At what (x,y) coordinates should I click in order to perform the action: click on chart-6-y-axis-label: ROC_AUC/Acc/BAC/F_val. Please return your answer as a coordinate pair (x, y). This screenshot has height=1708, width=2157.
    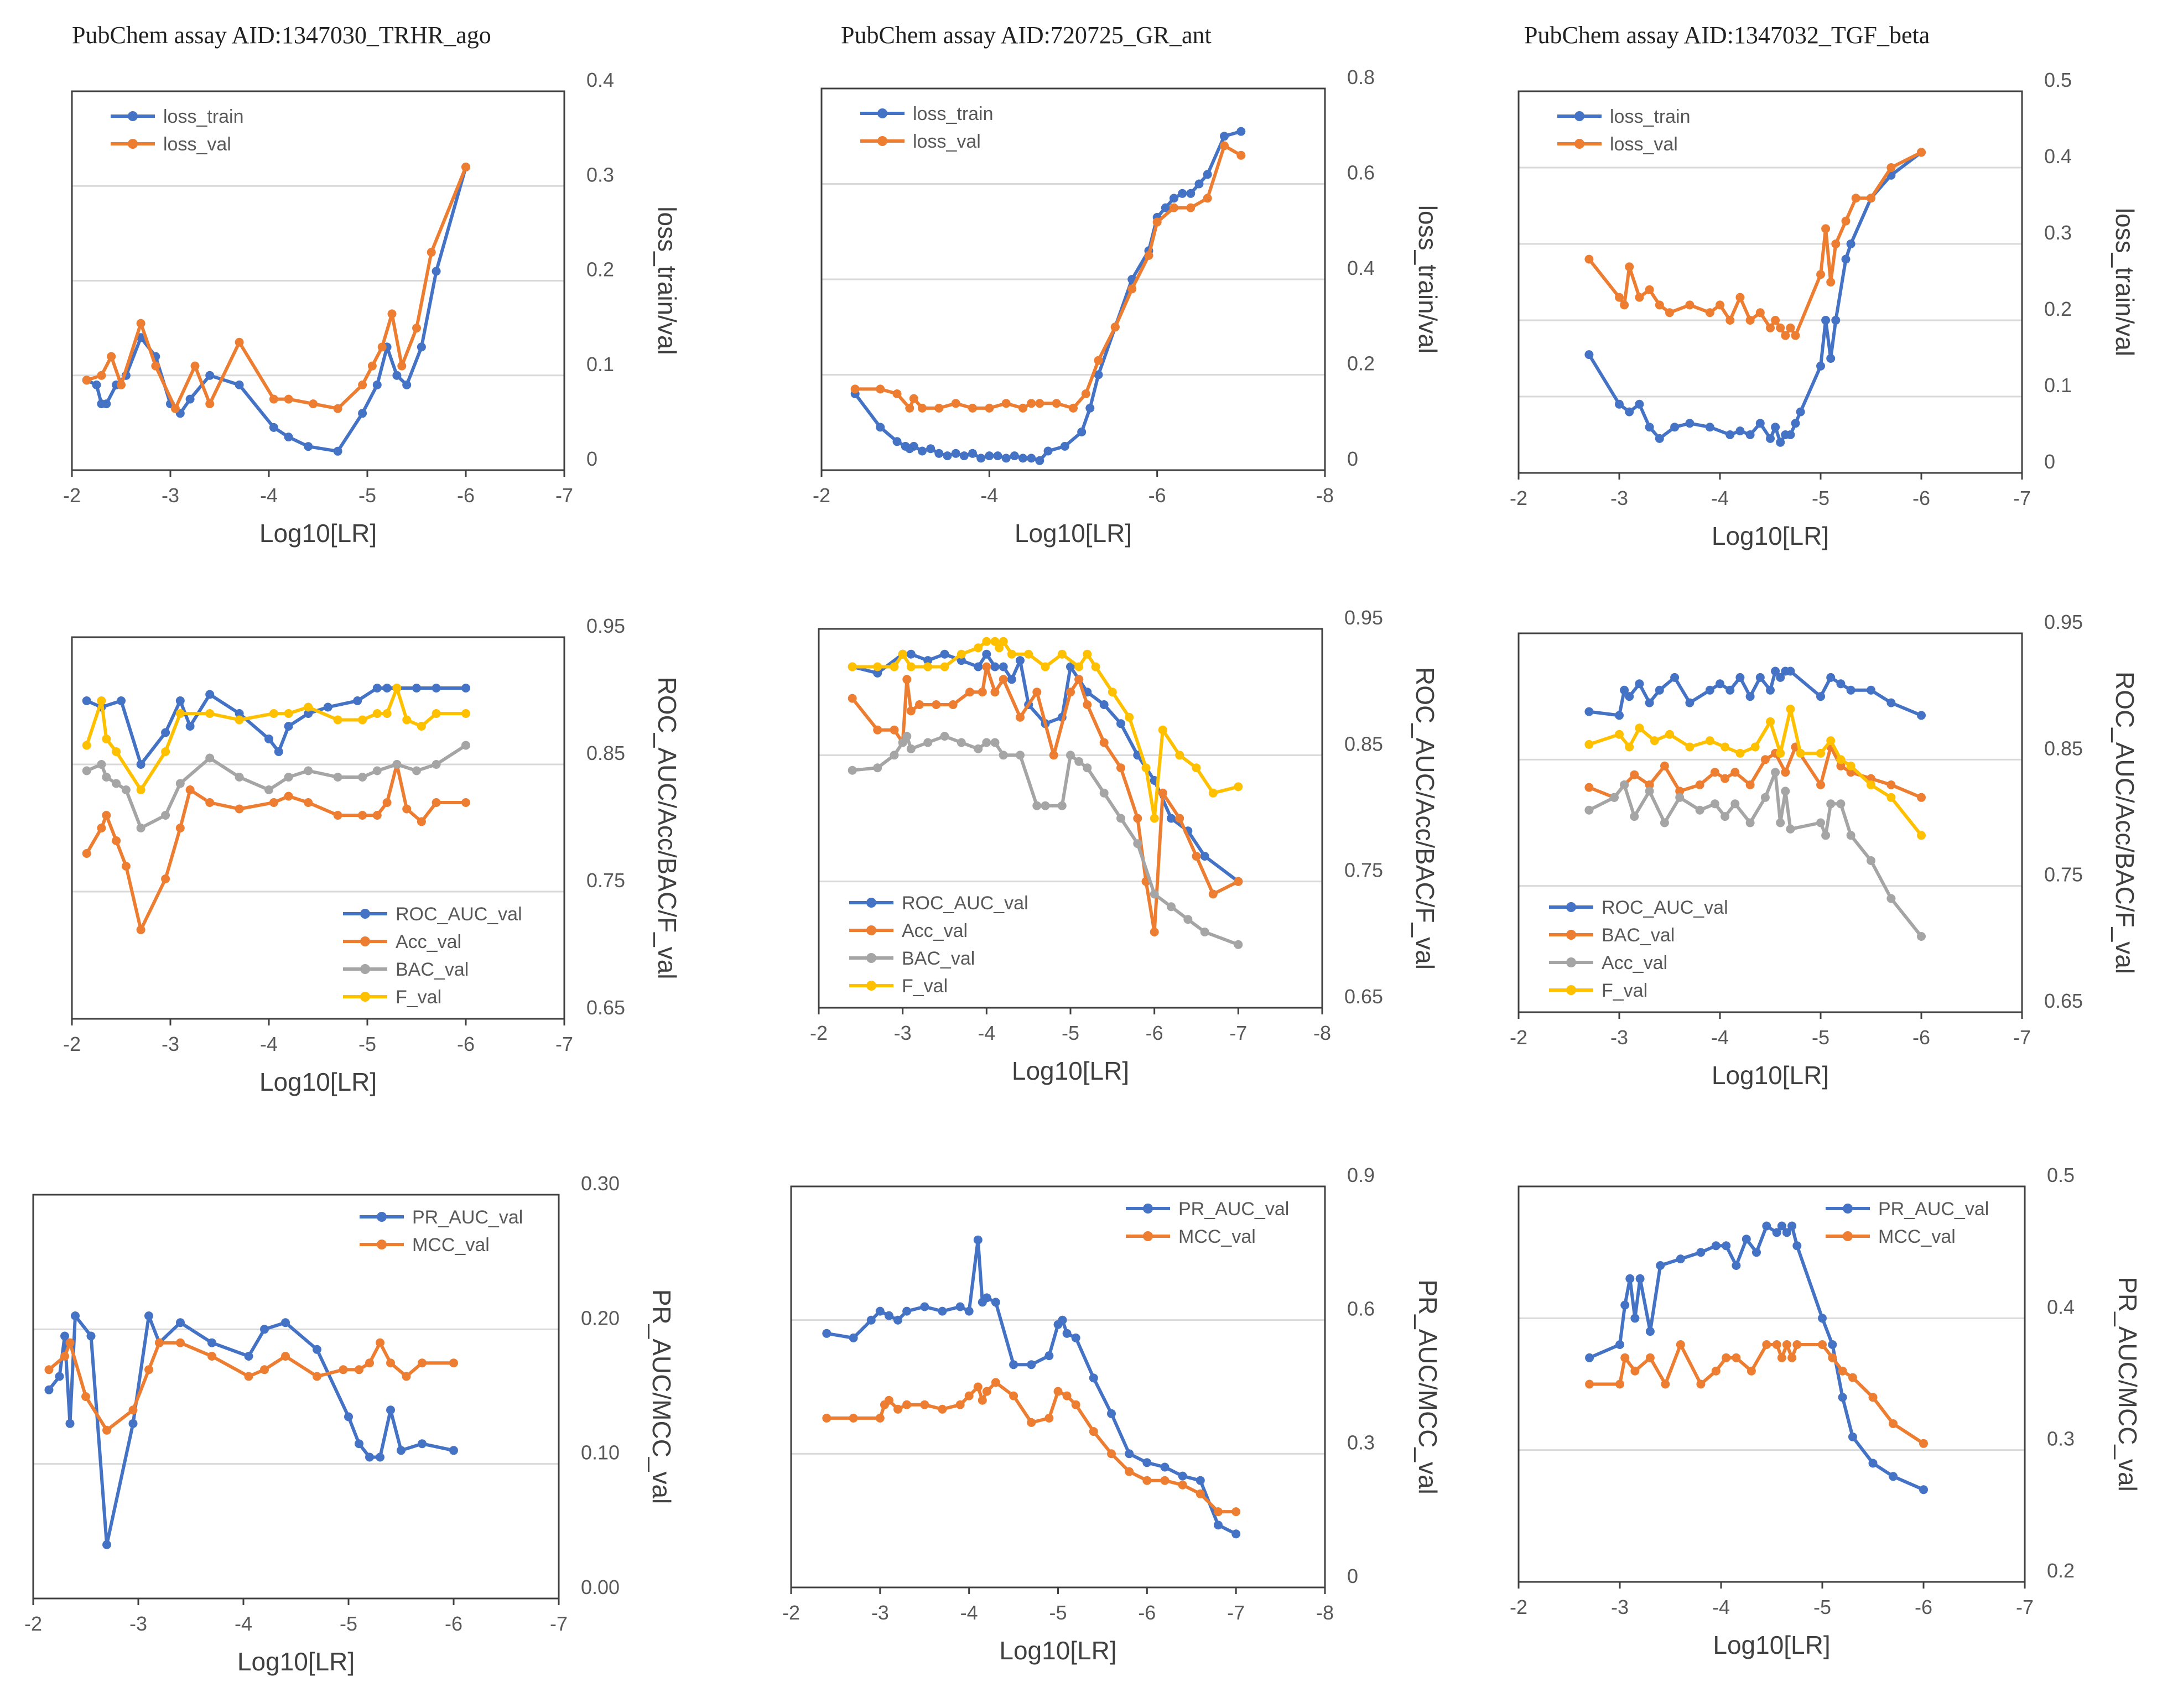
    Looking at the image, I should click on (2125, 822).